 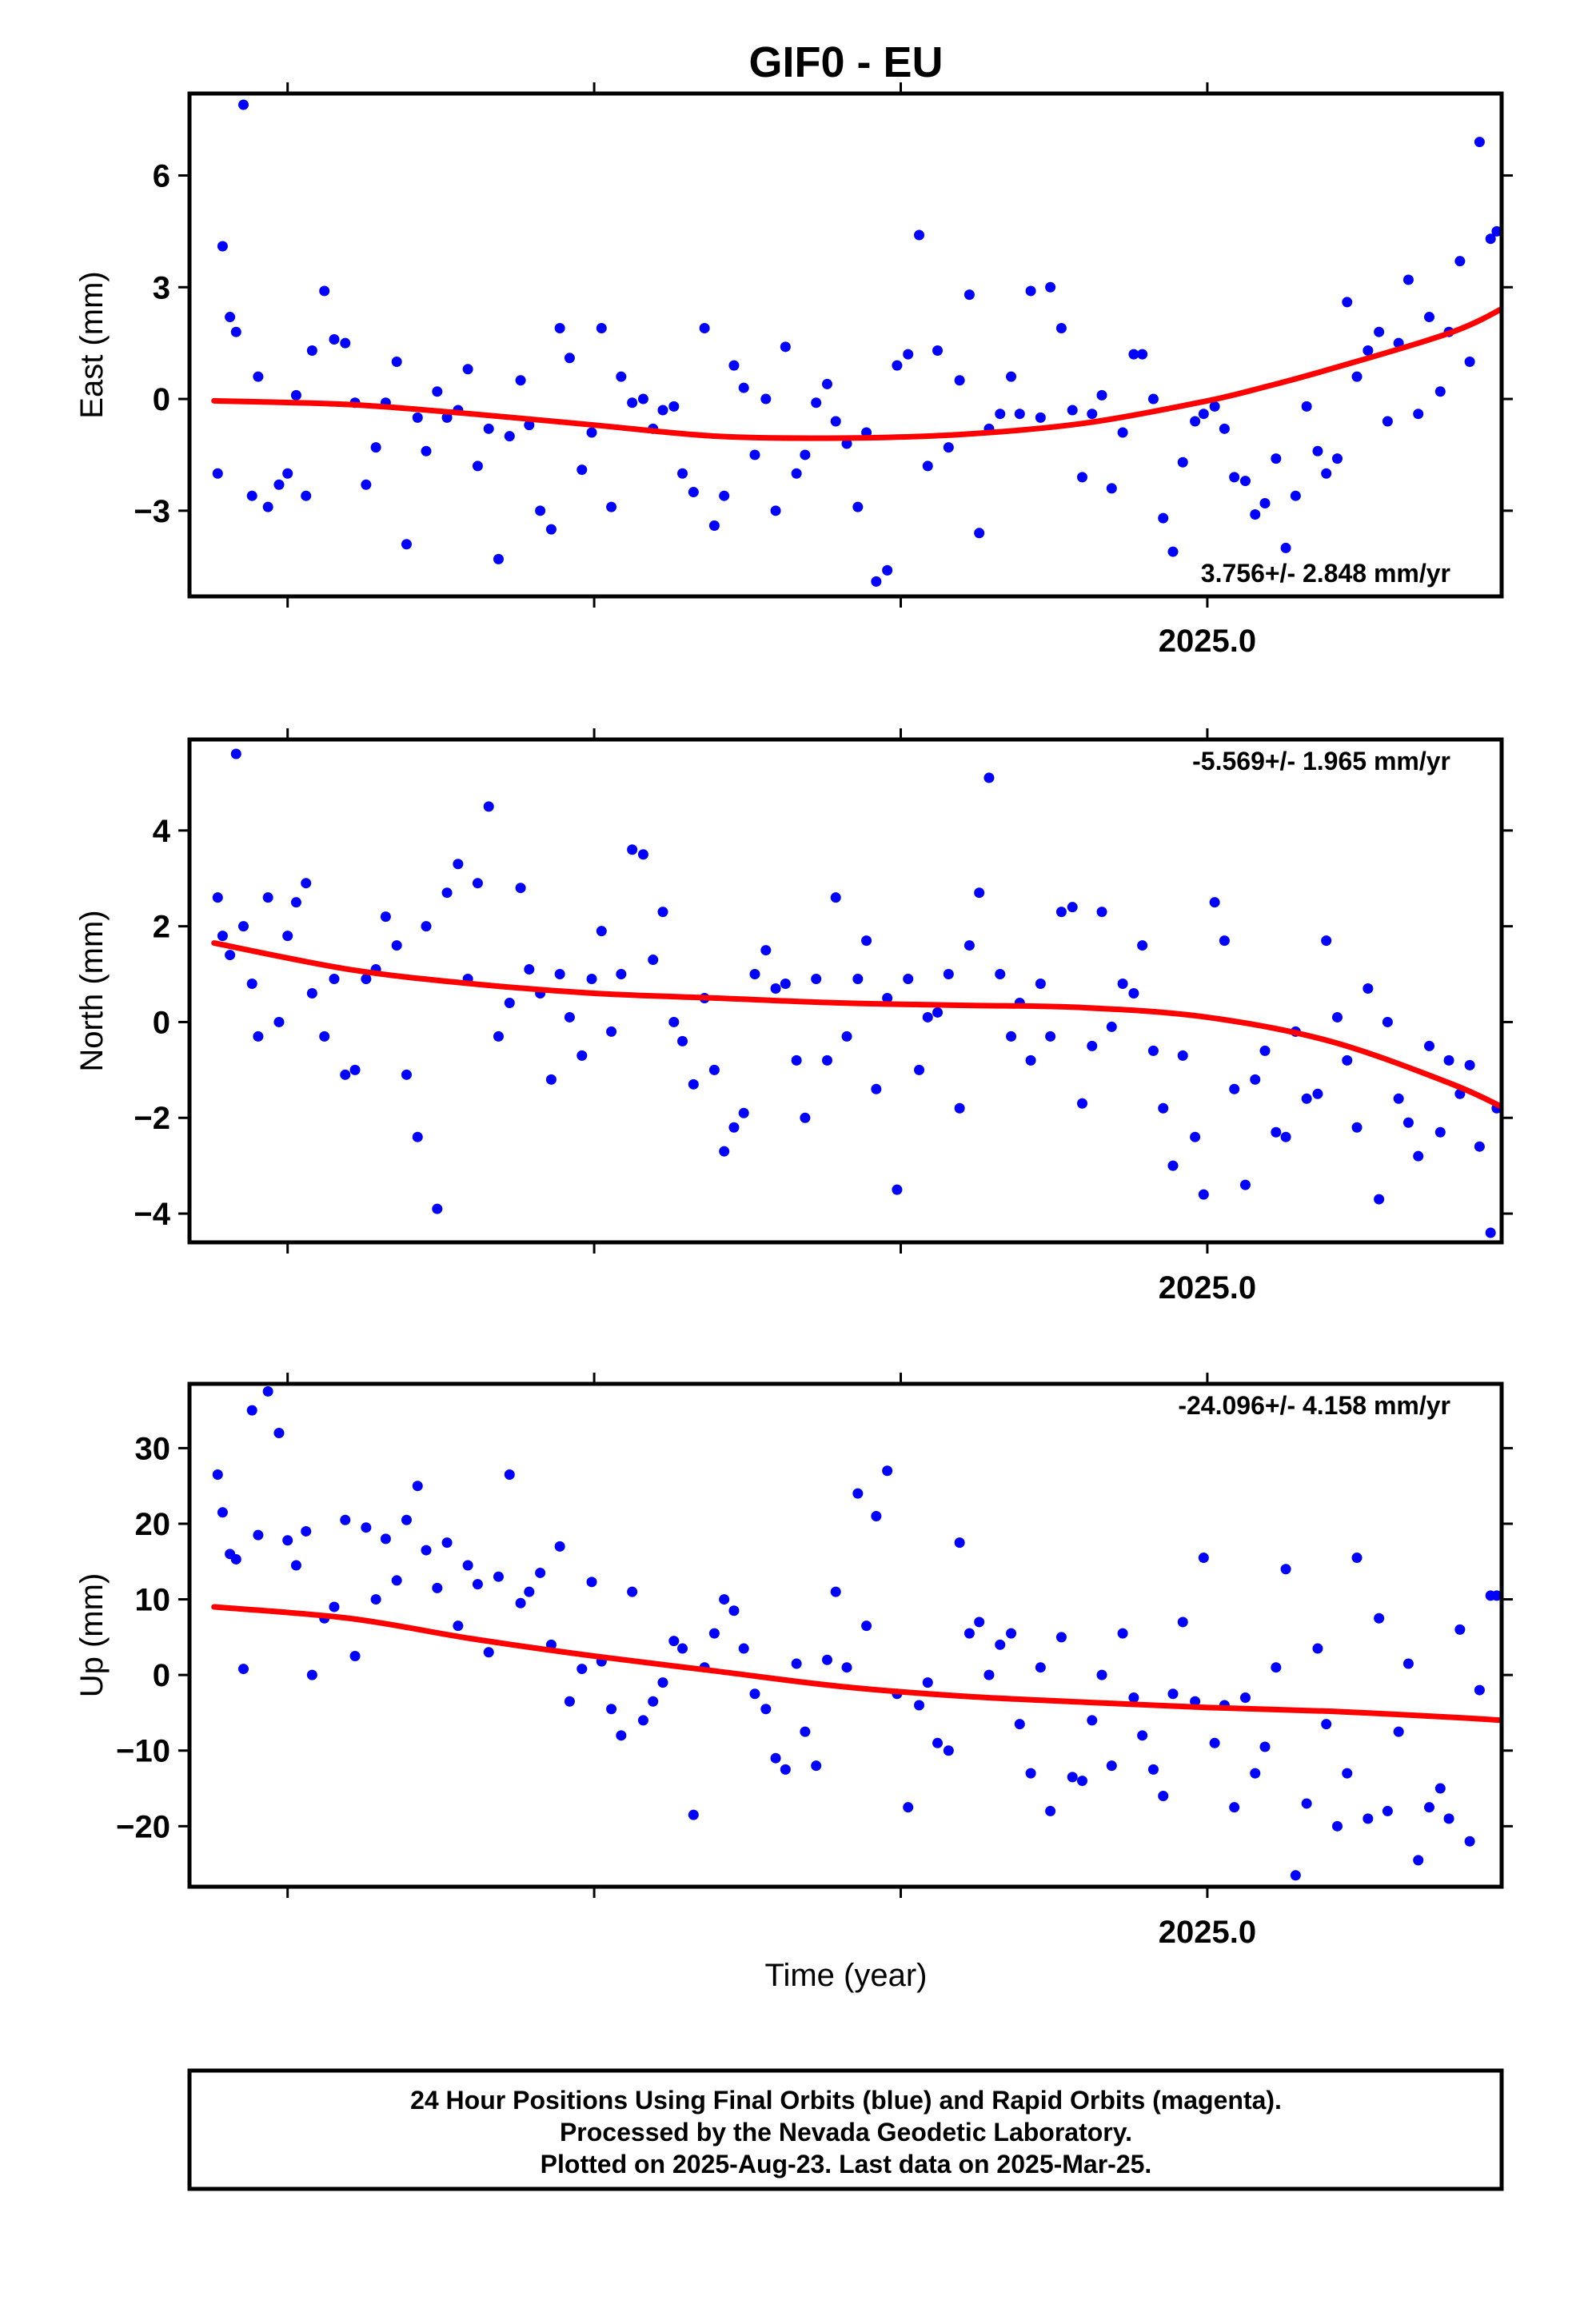 What do you see at coordinates (92, 991) in the screenshot?
I see `north-y-axis-label: North (mm)` at bounding box center [92, 991].